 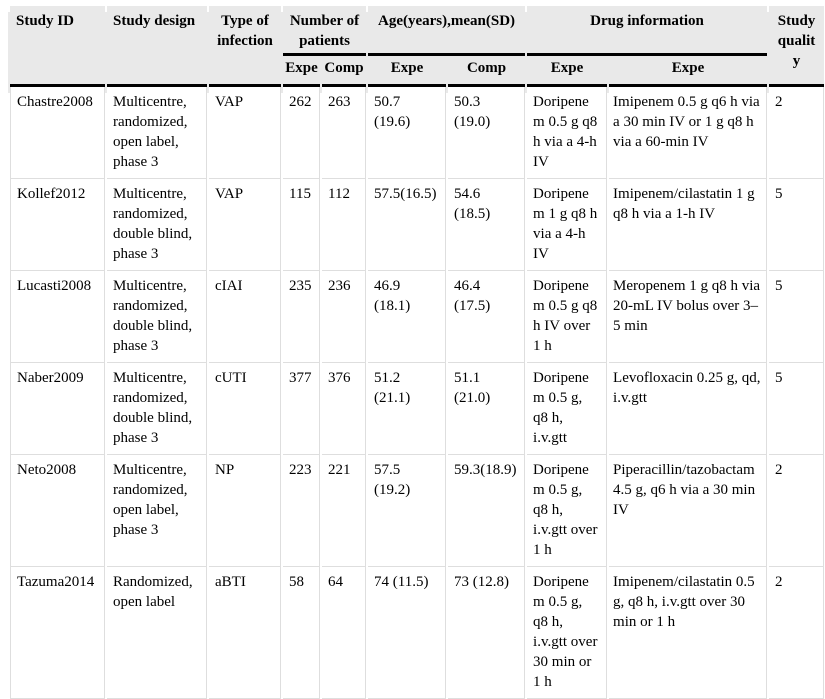 What do you see at coordinates (407, 633) in the screenshot?
I see `cell-age-expe: 74 (11.5)` at bounding box center [407, 633].